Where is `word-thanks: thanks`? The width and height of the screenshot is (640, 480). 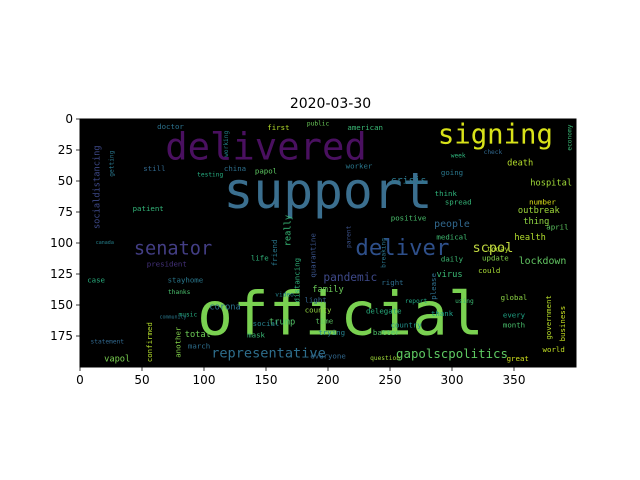 word-thanks: thanks is located at coordinates (179, 292).